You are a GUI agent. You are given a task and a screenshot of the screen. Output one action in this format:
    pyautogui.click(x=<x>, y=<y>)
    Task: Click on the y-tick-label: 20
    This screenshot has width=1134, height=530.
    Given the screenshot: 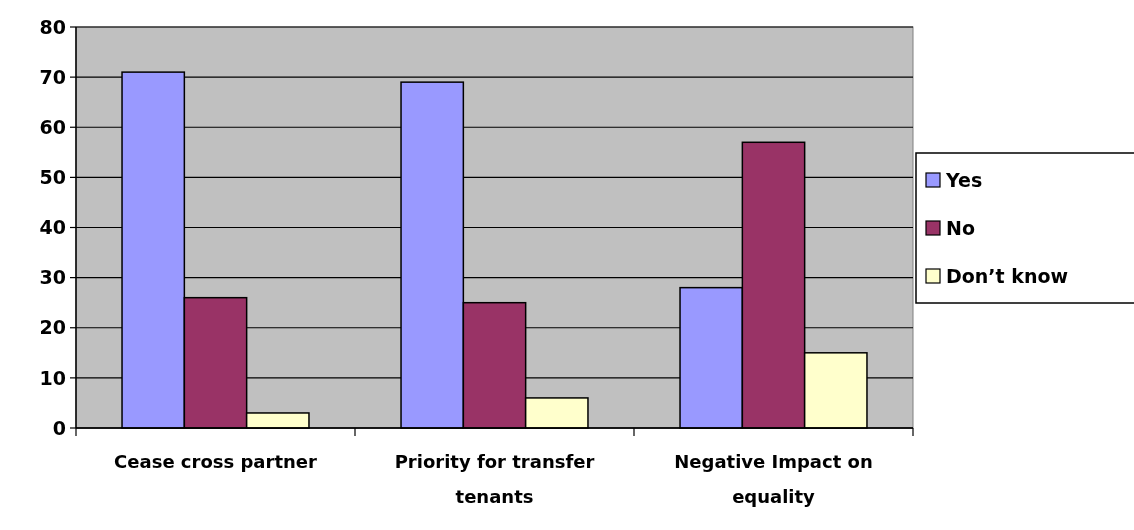 What is the action you would take?
    pyautogui.click(x=52, y=327)
    